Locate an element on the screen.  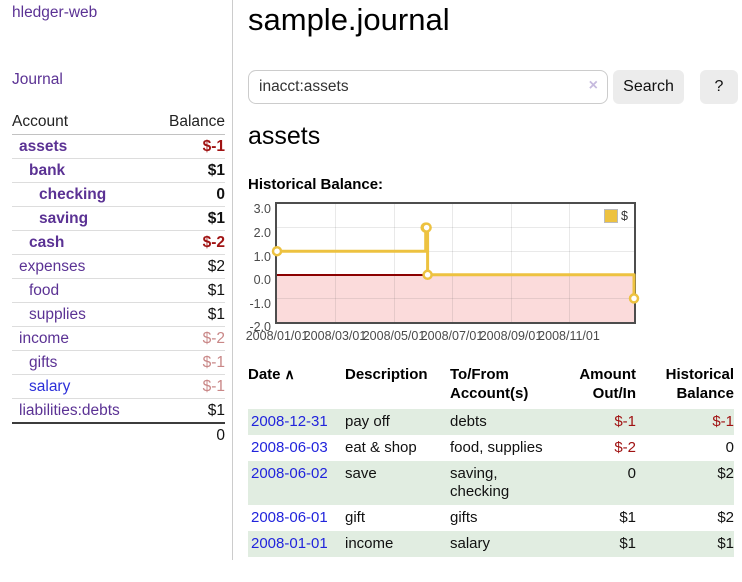
accounts-cell: salary is located at coordinates (470, 543).